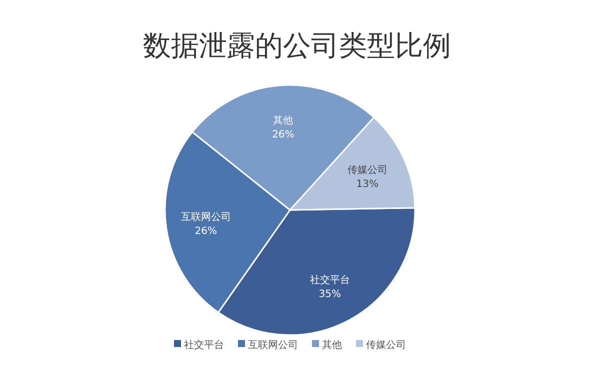  What do you see at coordinates (283, 120) in the screenshot?
I see `slice-label: 其他` at bounding box center [283, 120].